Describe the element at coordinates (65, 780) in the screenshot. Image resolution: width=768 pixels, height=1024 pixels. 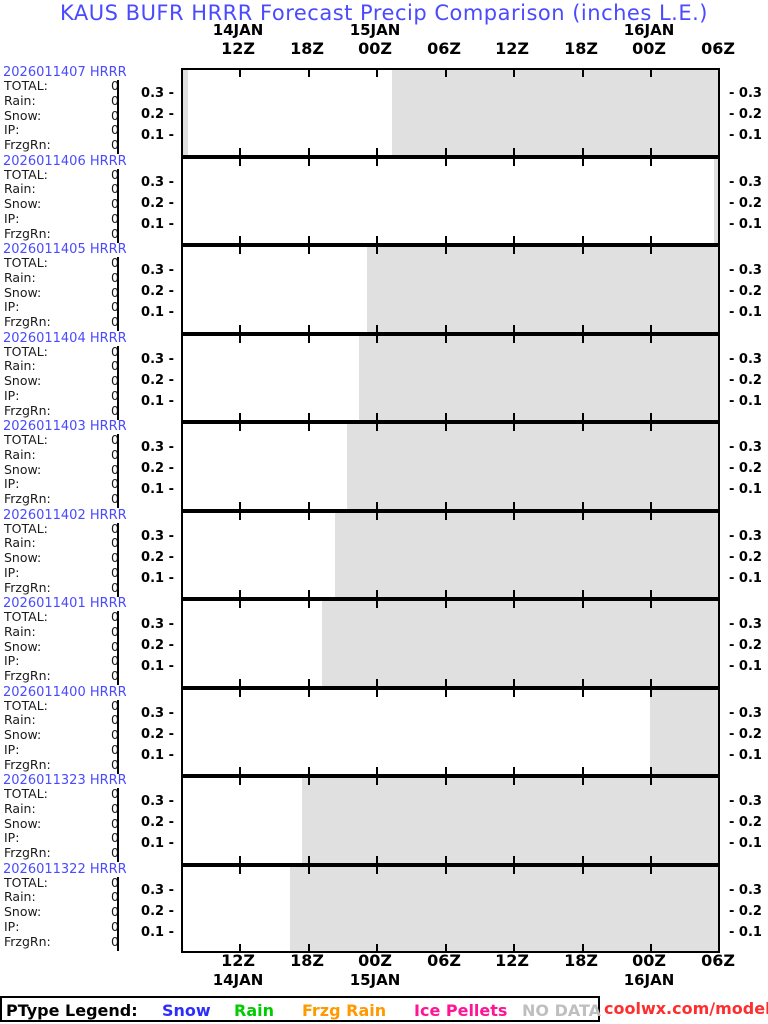
I see `run-header: 2026011323 HRRR` at that location.